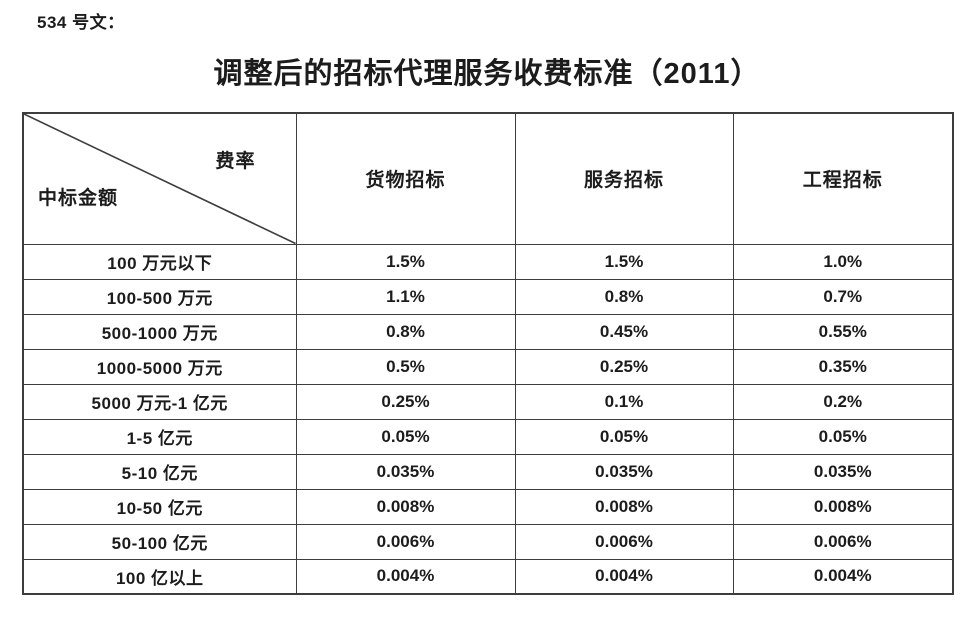 The image size is (979, 629). I want to click on row-label-amount-range: 5000 万元-1 亿元, so click(159, 401).